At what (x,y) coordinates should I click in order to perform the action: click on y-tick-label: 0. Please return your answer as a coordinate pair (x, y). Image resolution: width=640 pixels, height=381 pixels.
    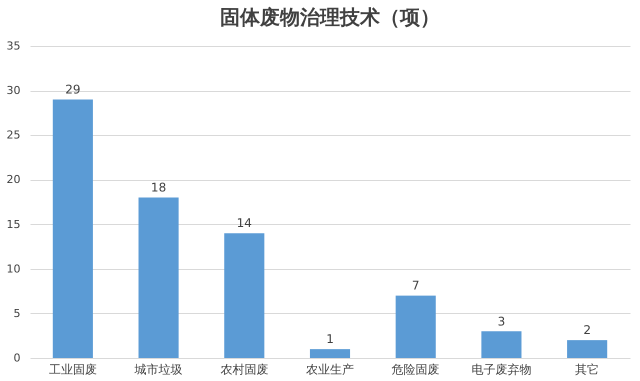
    Looking at the image, I should click on (17, 358).